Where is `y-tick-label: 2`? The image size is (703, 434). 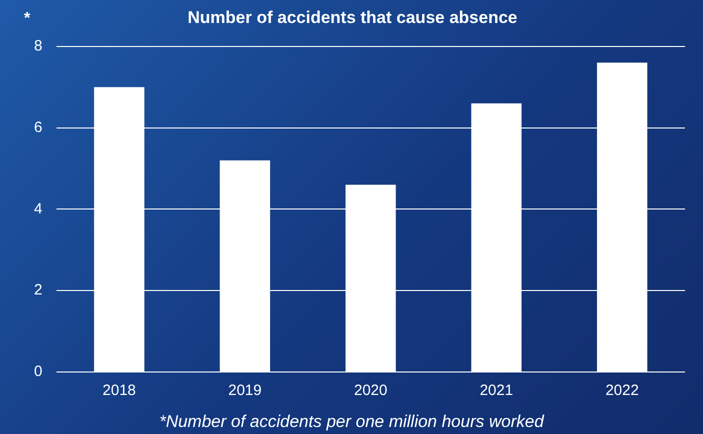 y-tick-label: 2 is located at coordinates (38, 290).